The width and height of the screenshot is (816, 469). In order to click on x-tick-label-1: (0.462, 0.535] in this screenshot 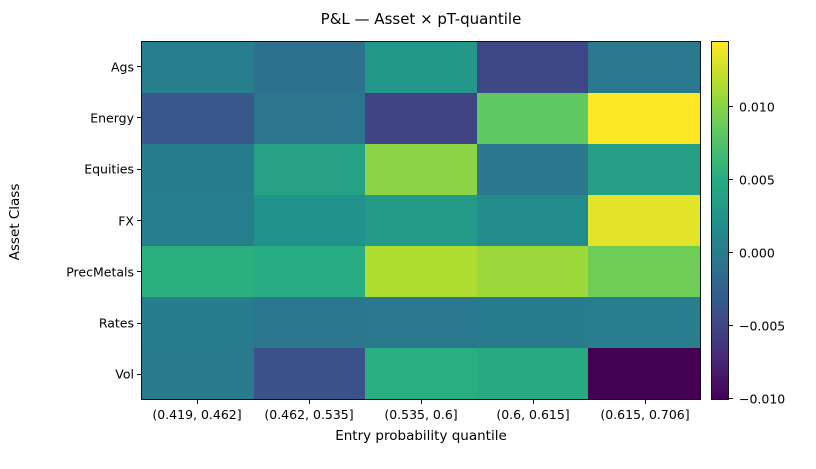, I will do `click(309, 414)`.